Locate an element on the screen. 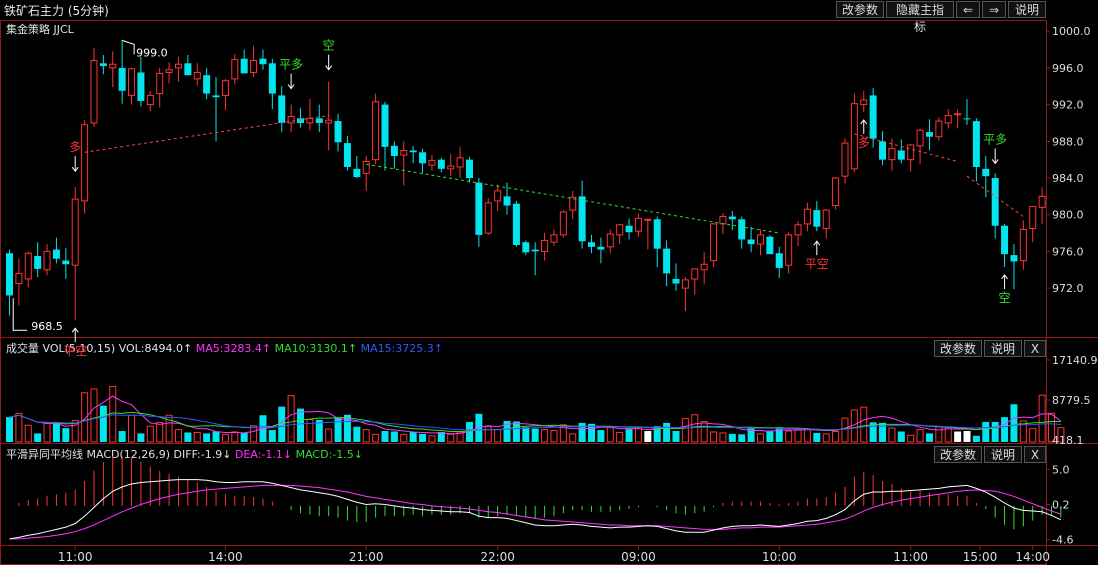 The image size is (1098, 565). signal-arrowhead-icon is located at coordinates (329, 68).